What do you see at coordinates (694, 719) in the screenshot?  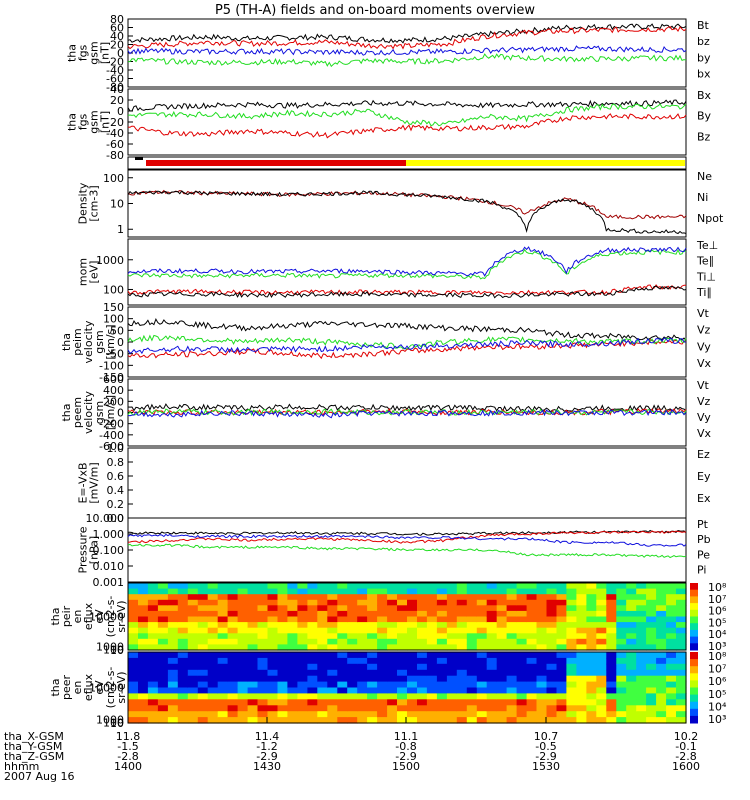 I see `colorbar-segment` at bounding box center [694, 719].